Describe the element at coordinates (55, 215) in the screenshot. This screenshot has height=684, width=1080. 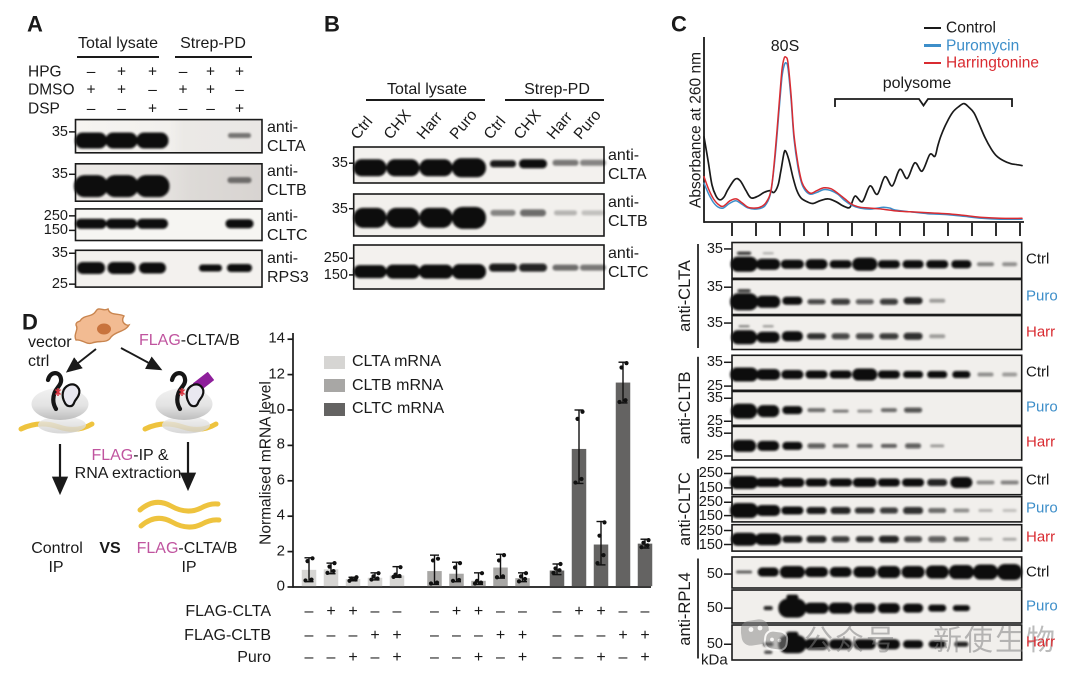
I see `panel-a-anti-CLTC-marker-250: 250` at that location.